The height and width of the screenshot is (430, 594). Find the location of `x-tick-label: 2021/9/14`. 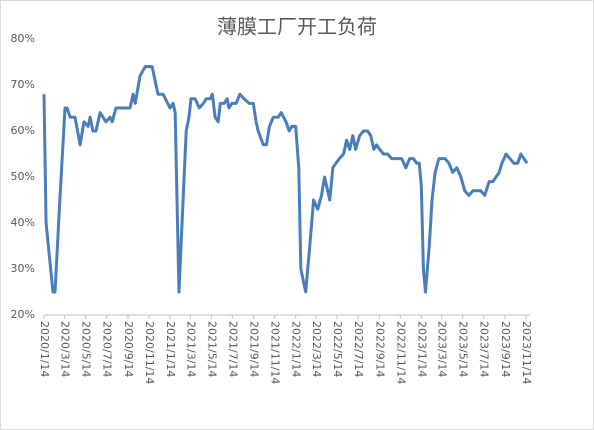

x-tick-label: 2021/9/14 is located at coordinates (254, 349).